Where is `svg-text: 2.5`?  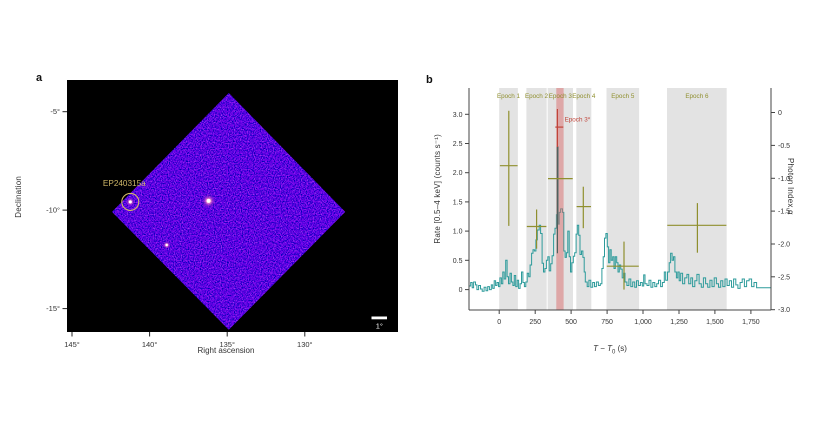 svg-text: 2.5 is located at coordinates (458, 144).